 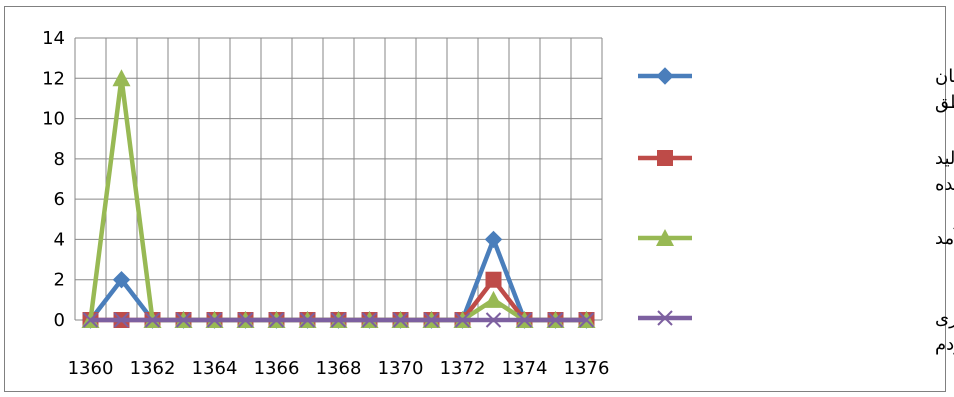 I want to click on x-tick-label: 1370, so click(x=401, y=368).